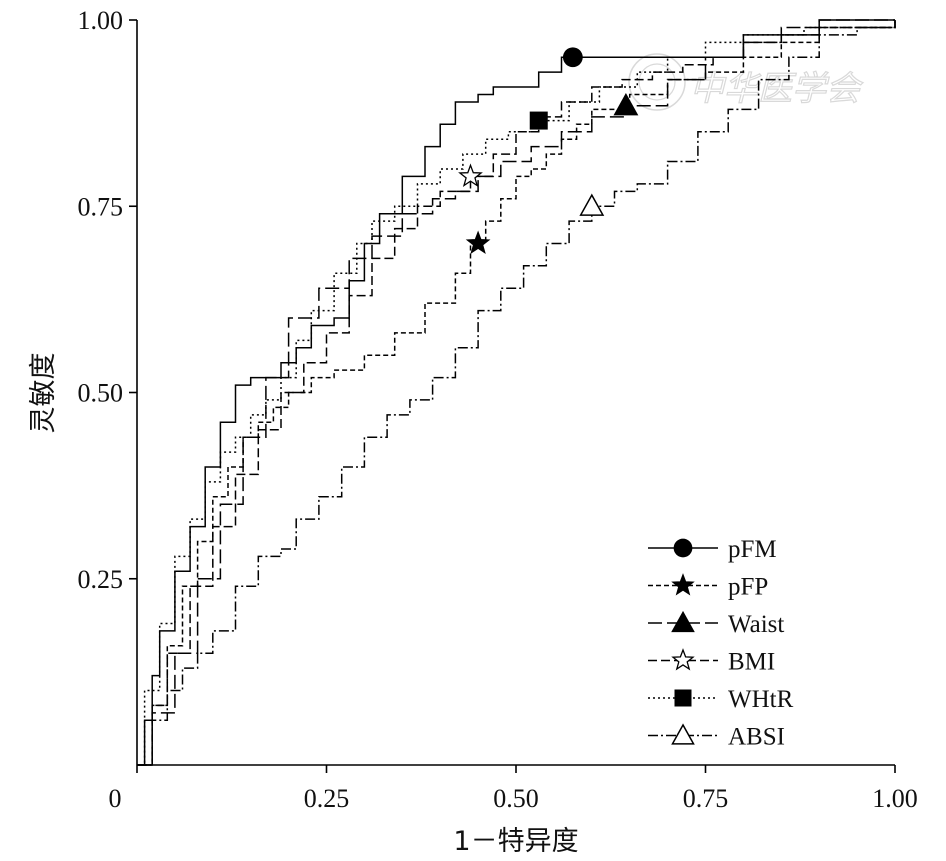 The width and height of the screenshot is (946, 861). Describe the element at coordinates (683, 698) in the screenshot. I see `legend-marker-whtr` at that location.